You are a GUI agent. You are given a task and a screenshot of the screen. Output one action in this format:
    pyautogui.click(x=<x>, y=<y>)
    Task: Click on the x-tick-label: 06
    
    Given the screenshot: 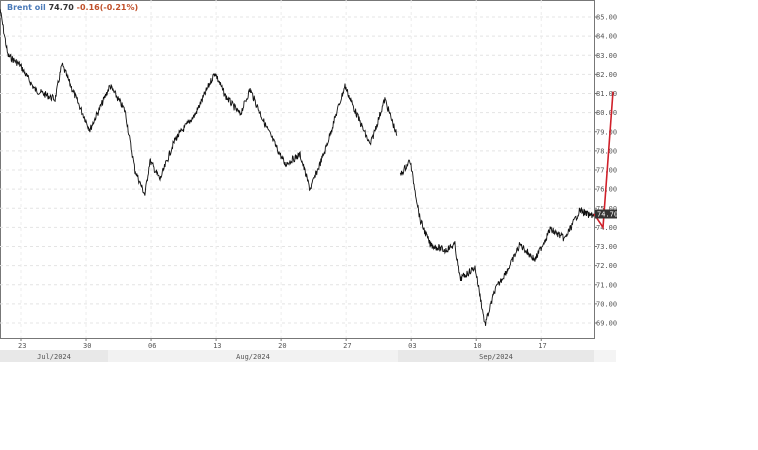 What is the action you would take?
    pyautogui.click(x=152, y=346)
    